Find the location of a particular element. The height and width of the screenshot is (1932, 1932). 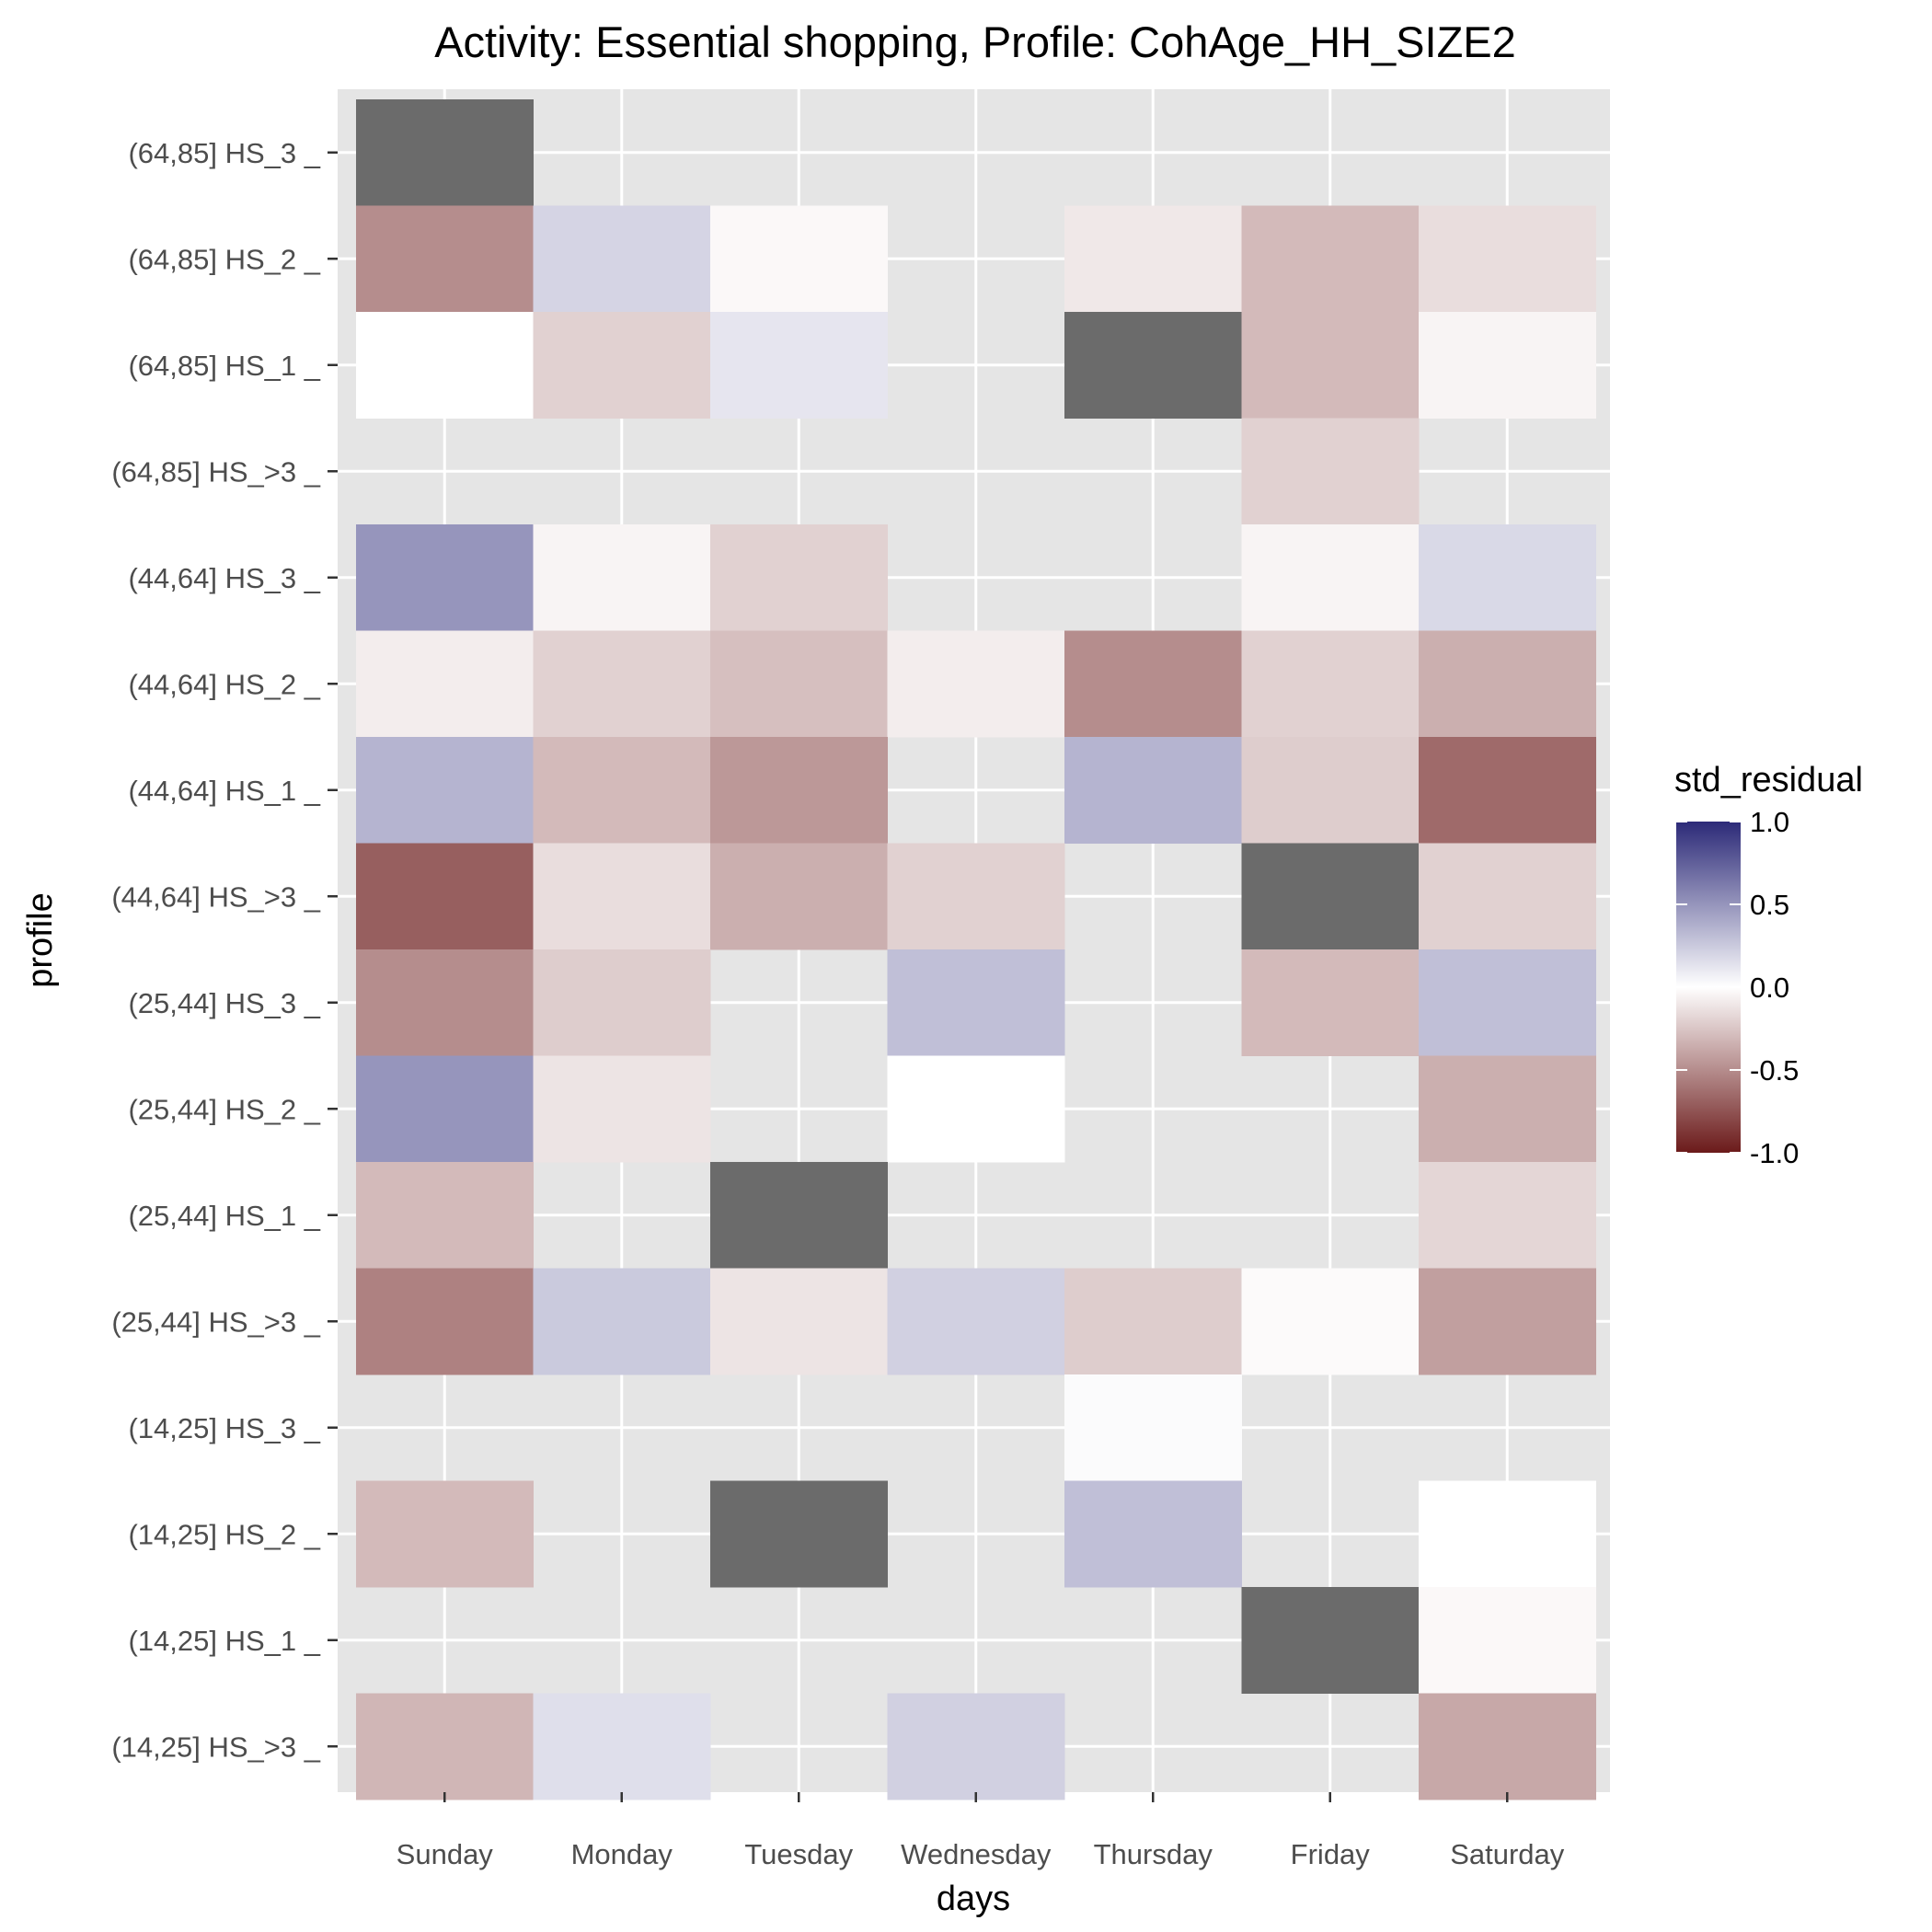

x-tick-label: Thursday is located at coordinates (1153, 1854).